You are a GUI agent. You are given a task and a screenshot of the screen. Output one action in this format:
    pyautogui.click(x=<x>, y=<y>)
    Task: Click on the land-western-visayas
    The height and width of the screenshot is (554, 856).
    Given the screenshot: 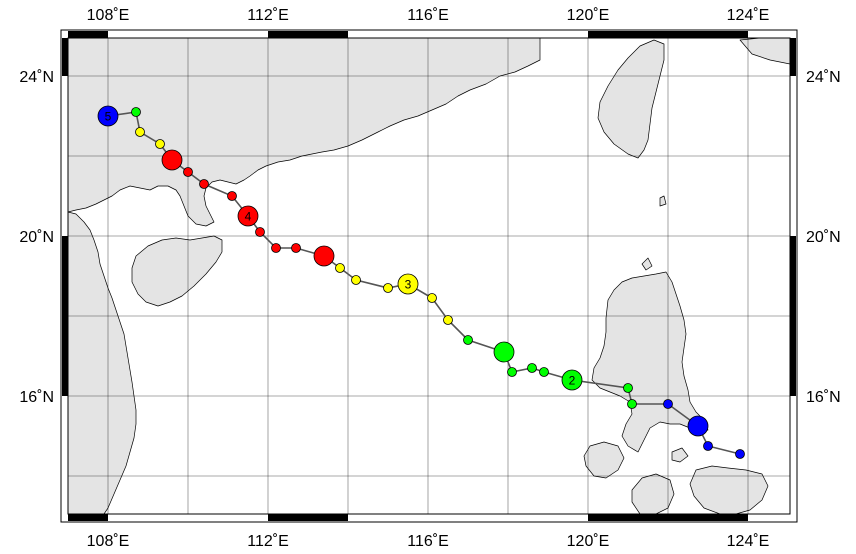 What is the action you would take?
    pyautogui.click(x=653, y=493)
    